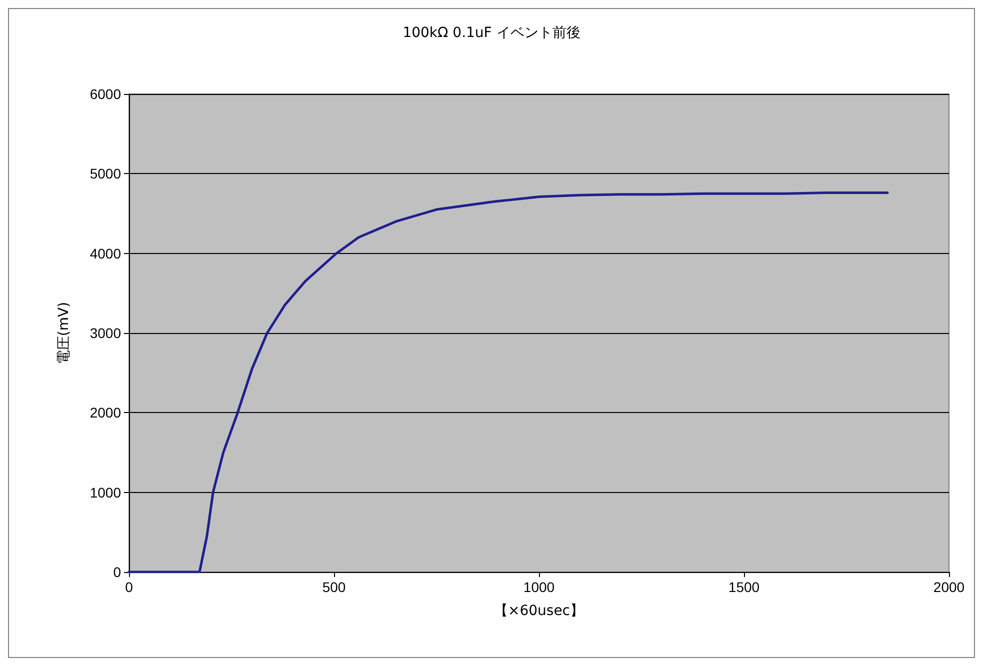  Describe the element at coordinates (117, 572) in the screenshot. I see `y-tick-label: 0` at that location.